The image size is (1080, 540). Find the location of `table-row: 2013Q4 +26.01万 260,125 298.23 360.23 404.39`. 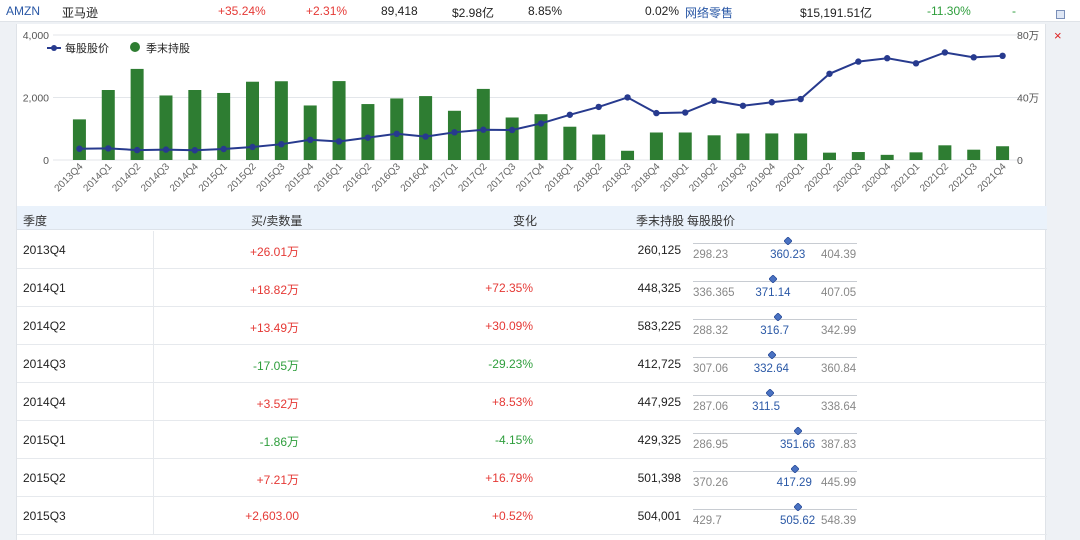

table-row: 2013Q4 +26.01万 260,125 298.23 360.23 404.39 is located at coordinates (532, 250).